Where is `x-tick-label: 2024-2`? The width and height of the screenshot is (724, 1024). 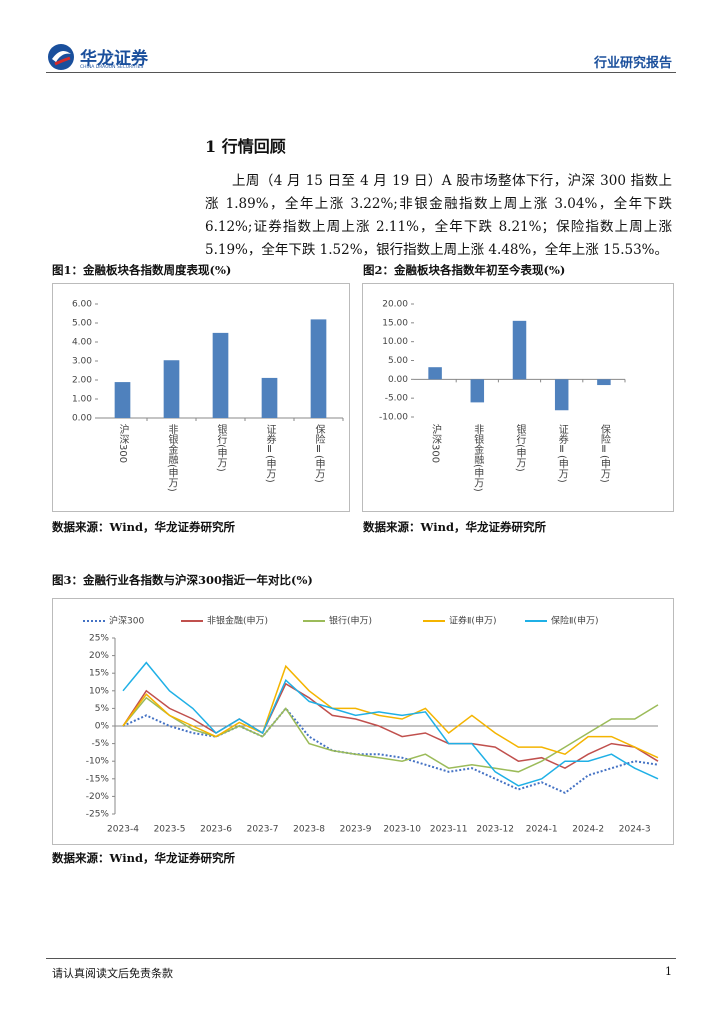
x-tick-label: 2024-2 is located at coordinates (588, 830).